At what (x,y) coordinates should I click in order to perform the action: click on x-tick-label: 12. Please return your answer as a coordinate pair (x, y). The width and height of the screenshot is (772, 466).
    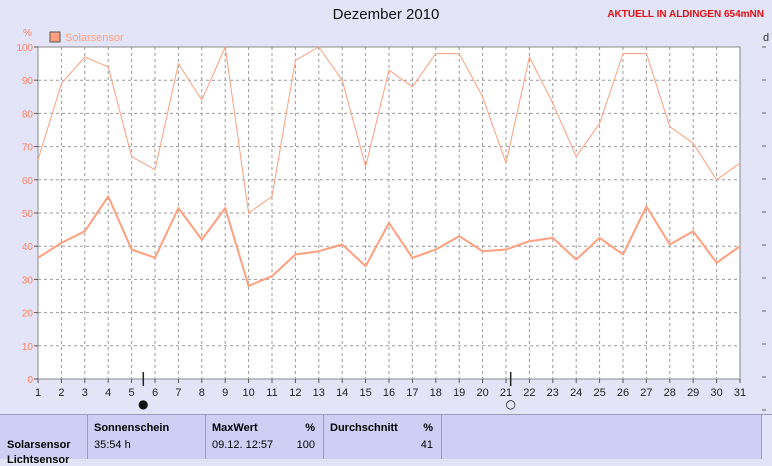
    Looking at the image, I should click on (295, 393).